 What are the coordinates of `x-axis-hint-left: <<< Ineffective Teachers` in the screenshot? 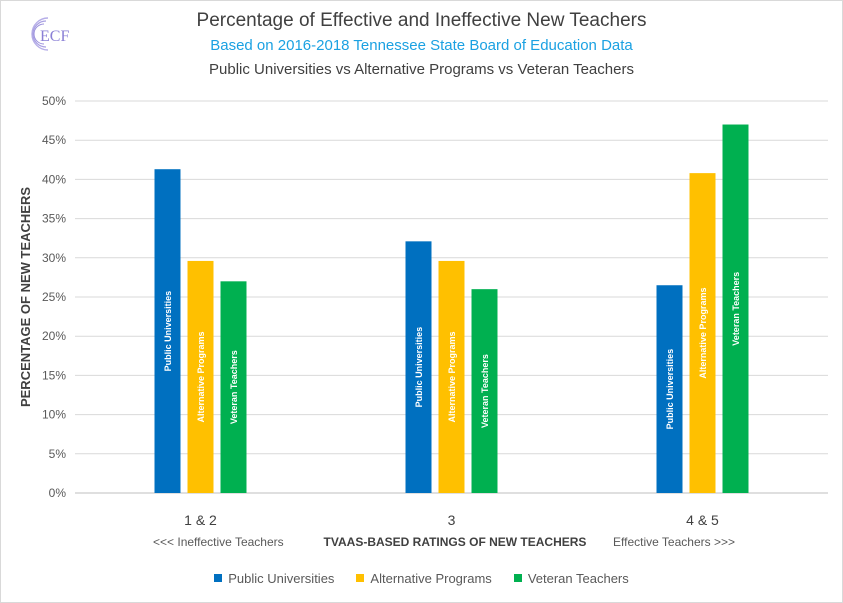 It's located at (218, 542).